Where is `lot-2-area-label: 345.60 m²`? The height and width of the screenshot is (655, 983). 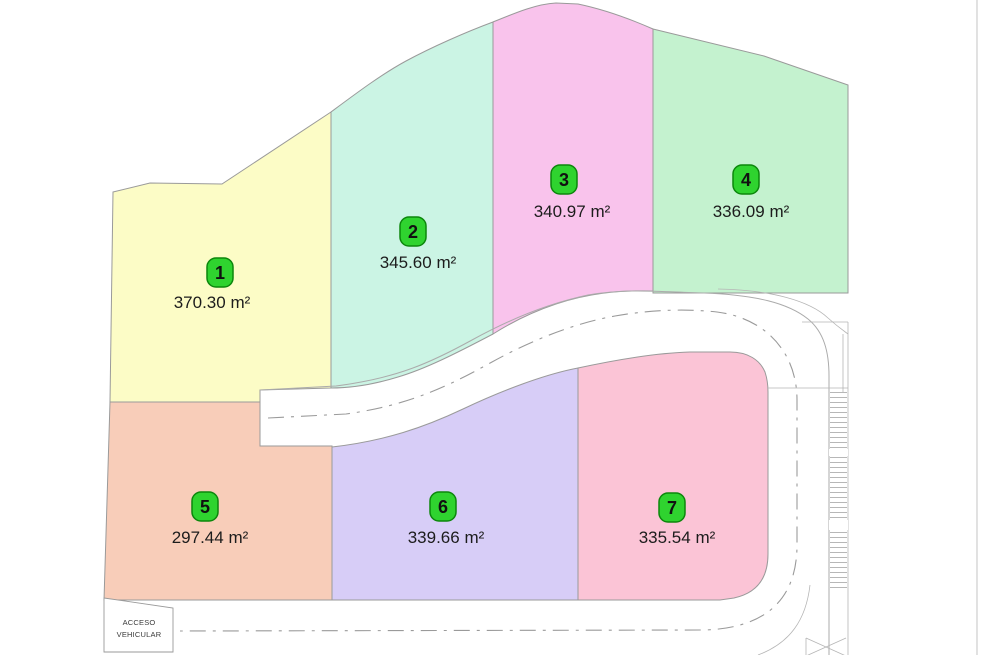
lot-2-area-label: 345.60 m² is located at coordinates (418, 262).